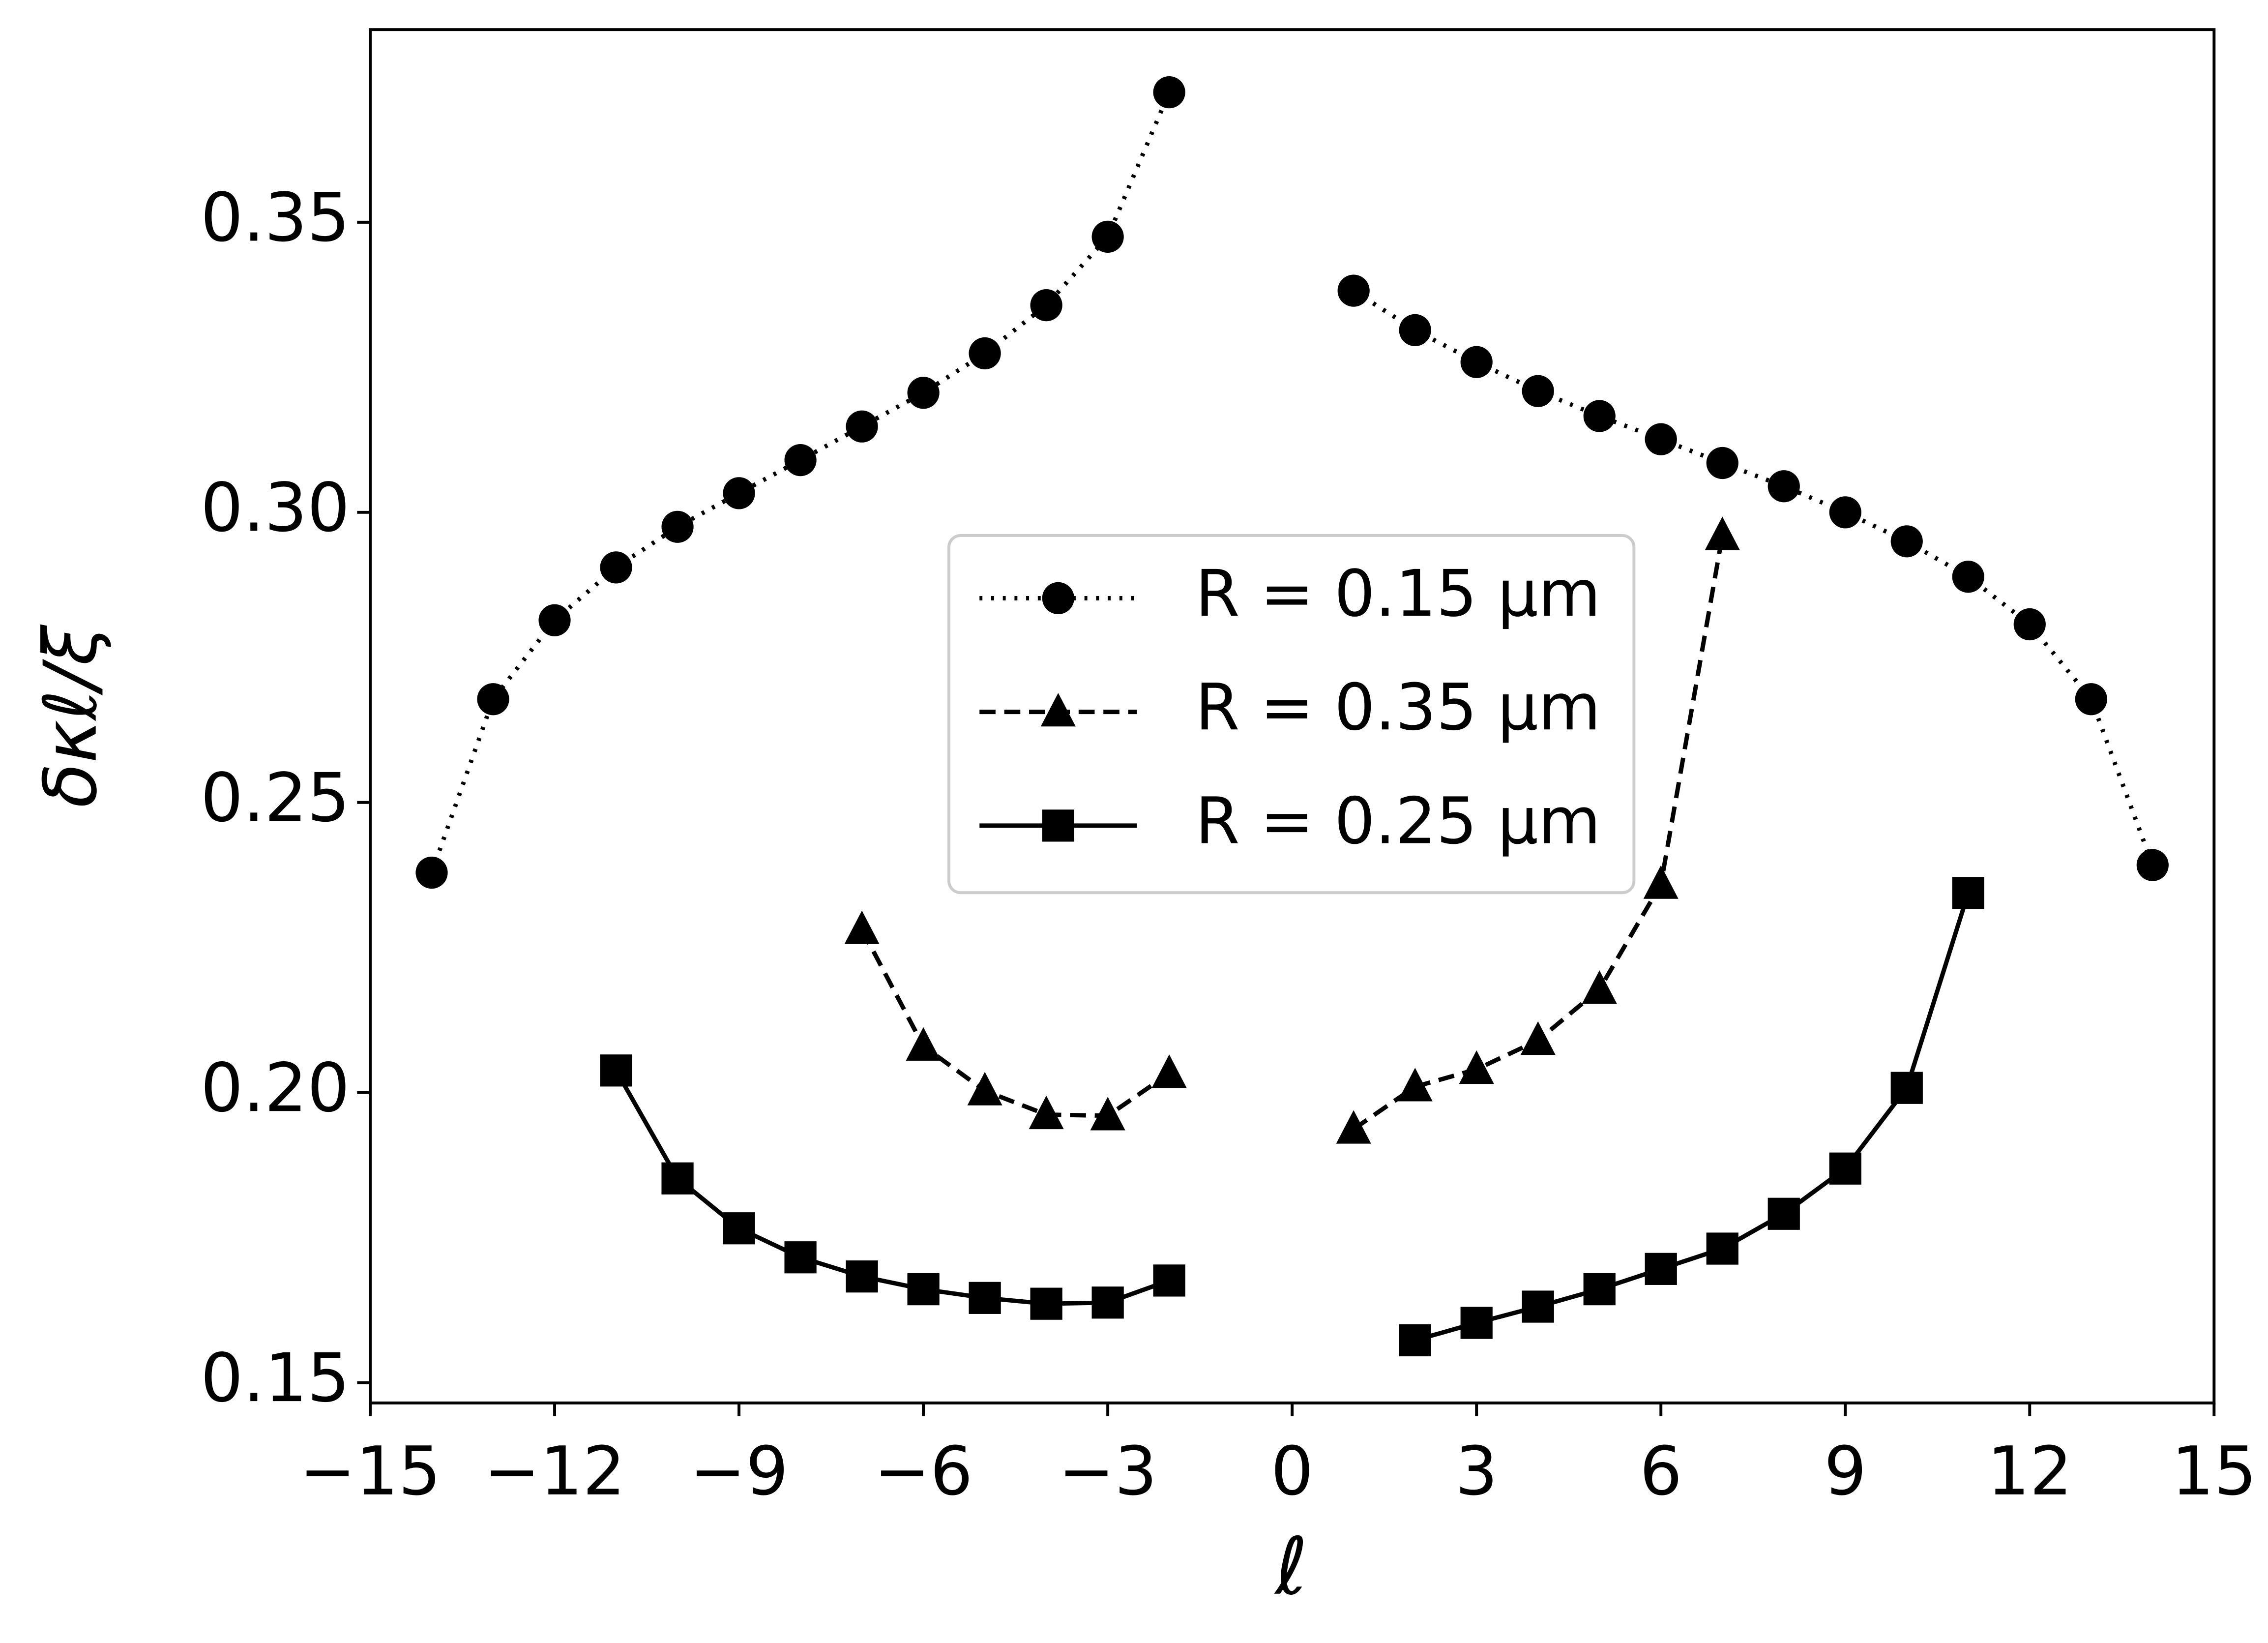 The width and height of the screenshot is (2268, 1643). Describe the element at coordinates (554, 1472) in the screenshot. I see `x-tick-label: −12` at that location.